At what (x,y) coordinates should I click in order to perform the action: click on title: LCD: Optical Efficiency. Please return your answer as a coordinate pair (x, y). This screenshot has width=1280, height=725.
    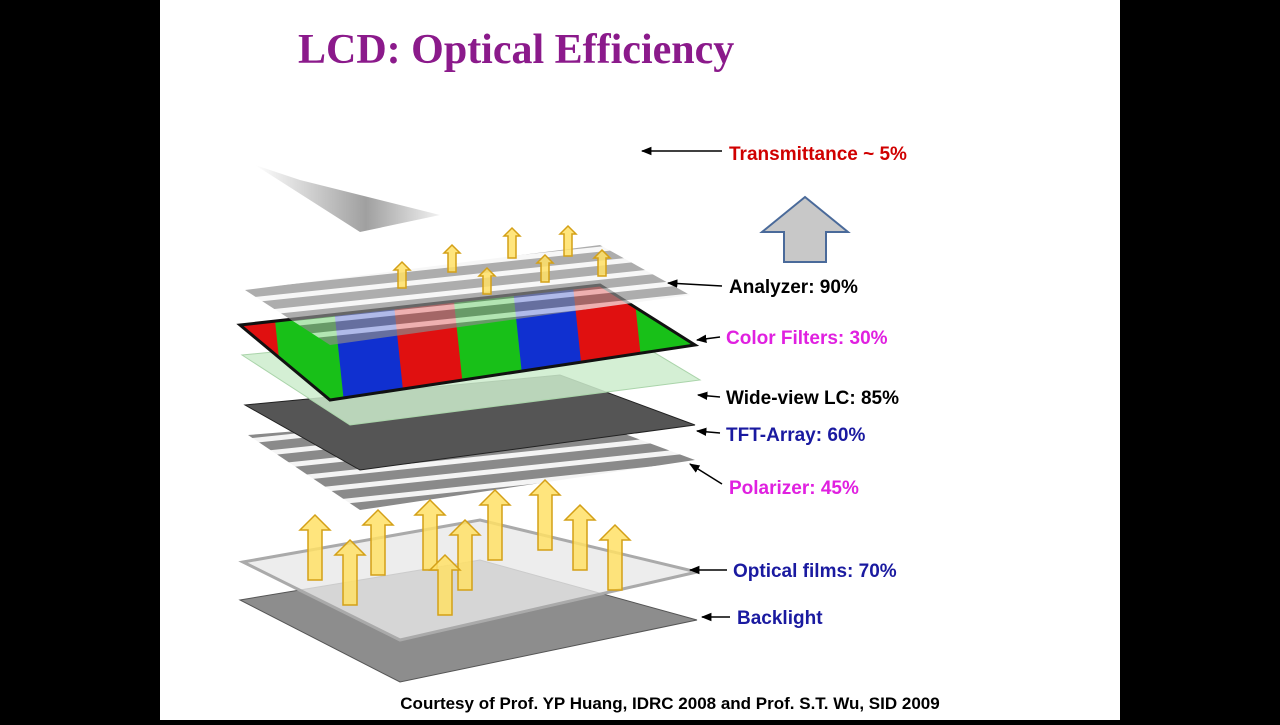
    Looking at the image, I should click on (516, 50).